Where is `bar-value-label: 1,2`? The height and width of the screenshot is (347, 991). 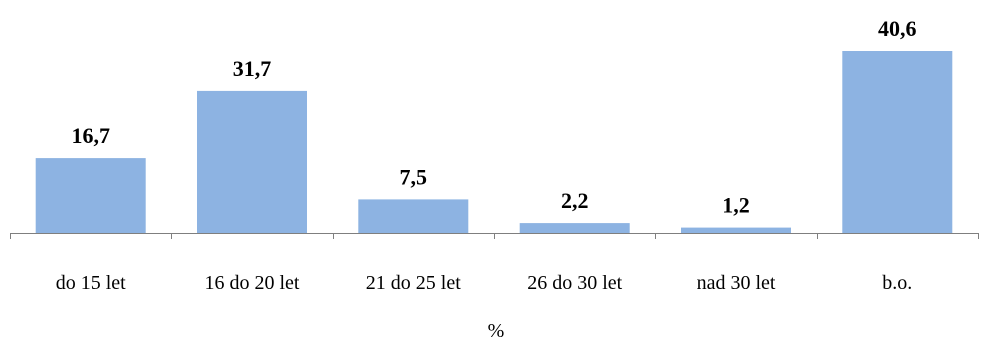 bar-value-label: 1,2 is located at coordinates (736, 205).